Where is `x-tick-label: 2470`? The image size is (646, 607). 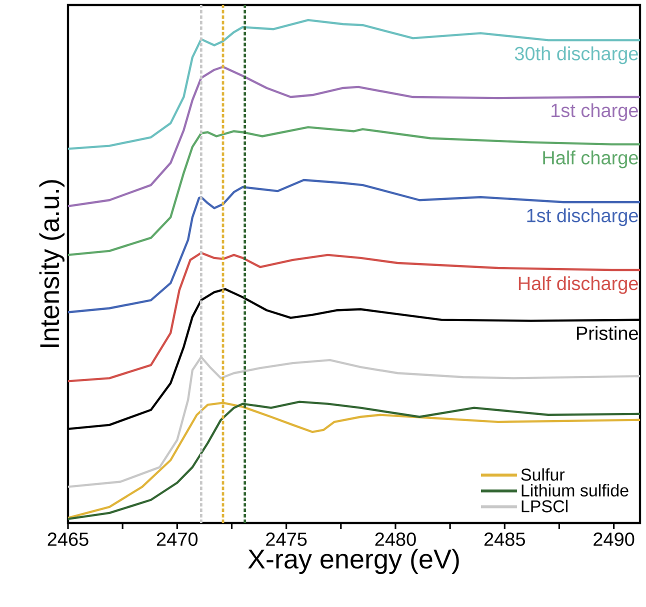 x-tick-label: 2470 is located at coordinates (177, 539).